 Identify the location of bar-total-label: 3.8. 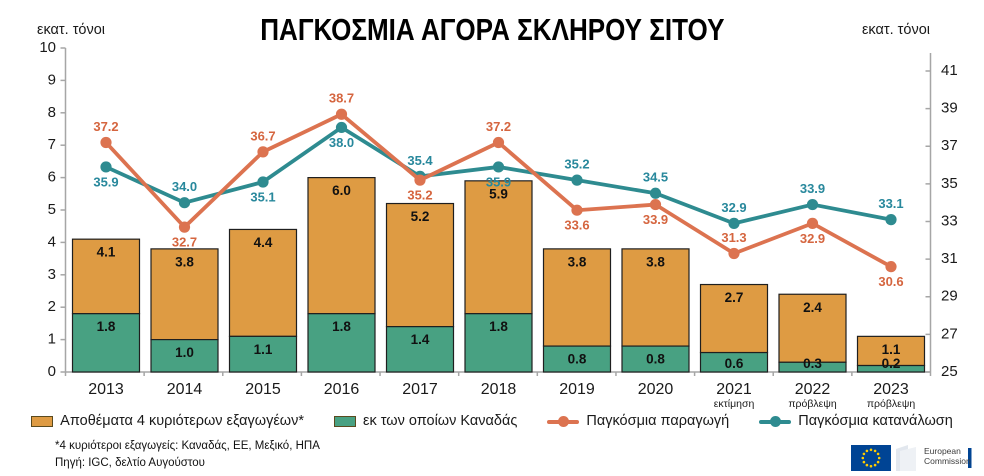
(655, 261).